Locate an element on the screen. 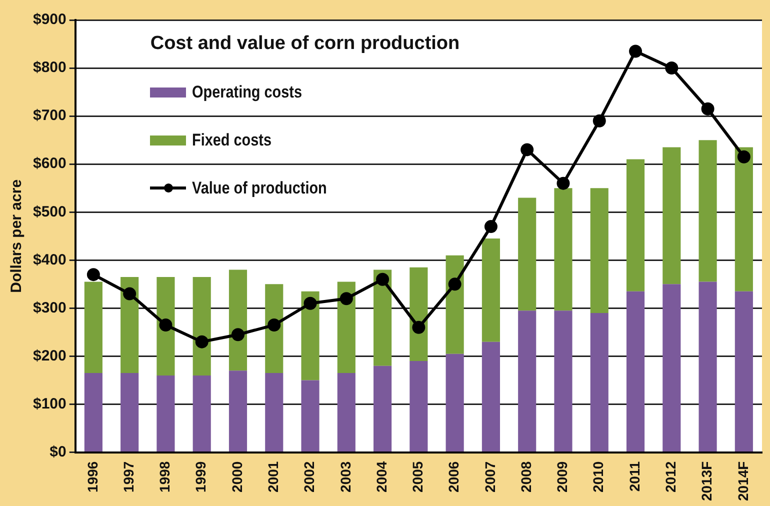 This screenshot has width=770, height=506. x-tick-label: 2003 is located at coordinates (345, 476).